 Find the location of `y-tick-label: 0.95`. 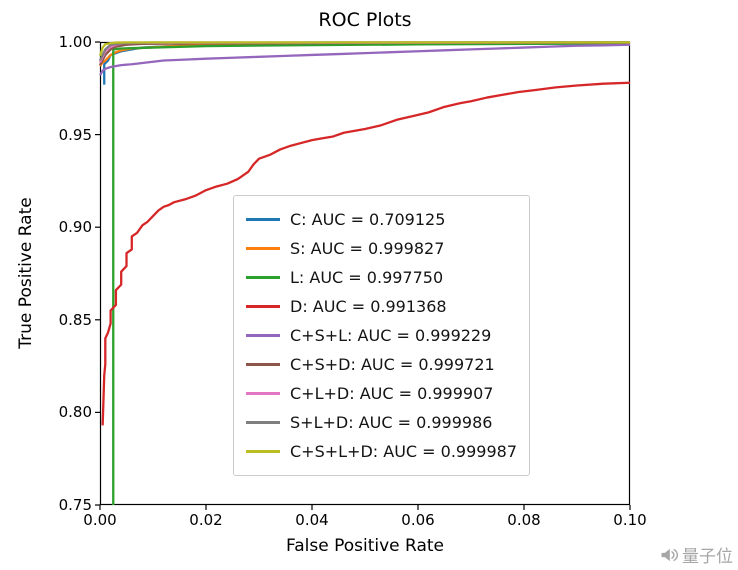

y-tick-label: 0.95 is located at coordinates (75, 134).